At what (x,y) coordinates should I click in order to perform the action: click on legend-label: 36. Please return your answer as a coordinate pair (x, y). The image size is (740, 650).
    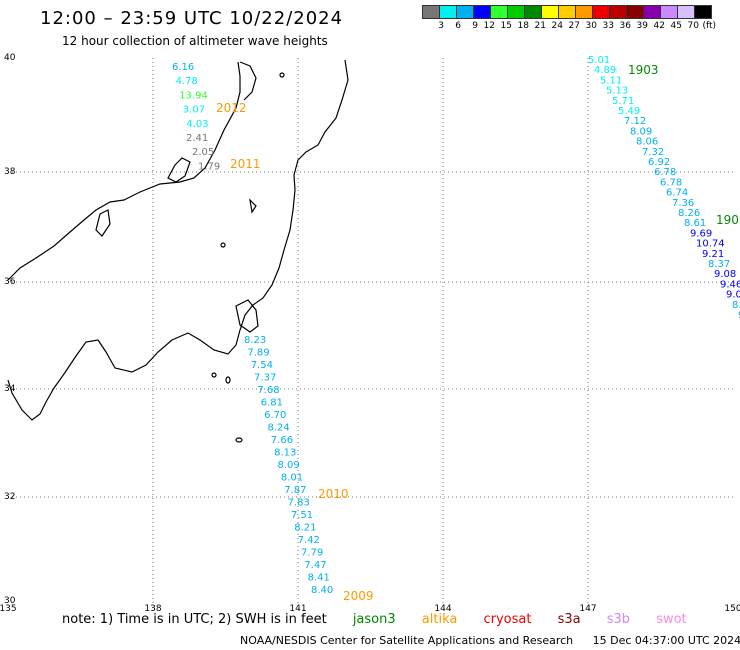
    Looking at the image, I should click on (625, 26).